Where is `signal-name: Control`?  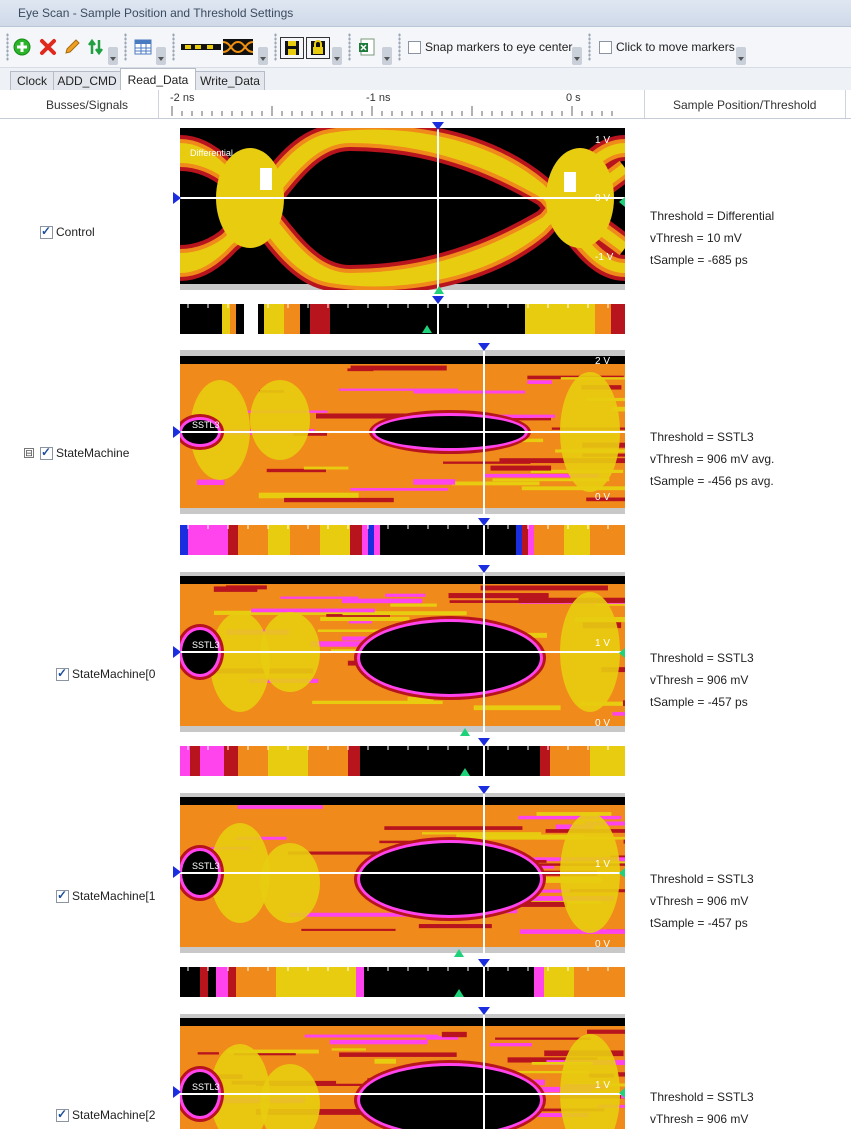
signal-name: Control is located at coordinates (75, 232).